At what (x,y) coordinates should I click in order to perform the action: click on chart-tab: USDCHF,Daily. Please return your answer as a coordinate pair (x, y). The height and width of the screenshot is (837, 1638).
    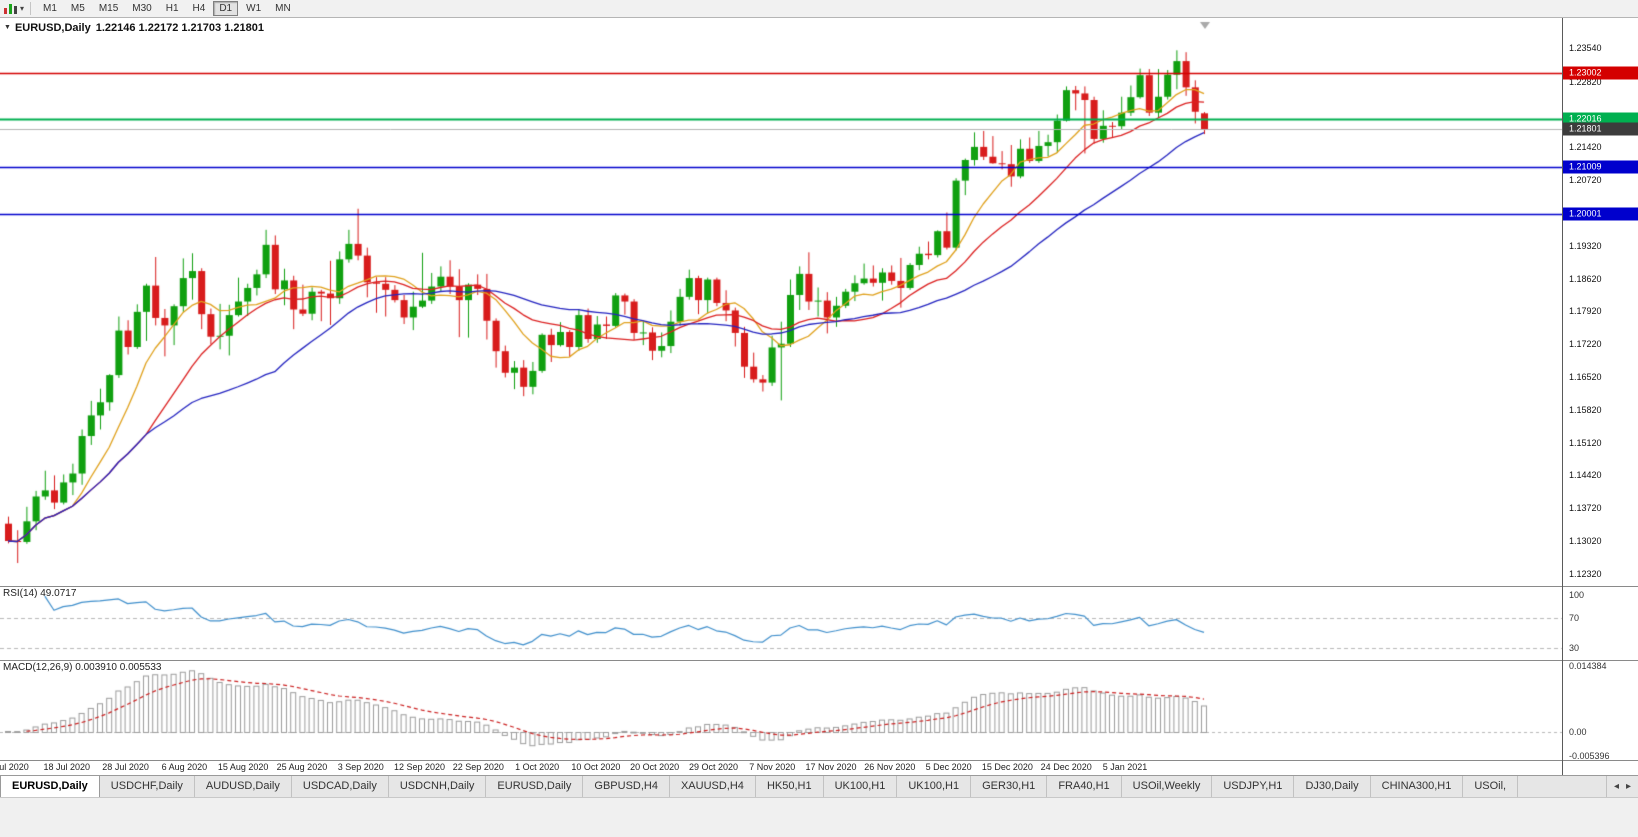
    Looking at the image, I should click on (147, 786).